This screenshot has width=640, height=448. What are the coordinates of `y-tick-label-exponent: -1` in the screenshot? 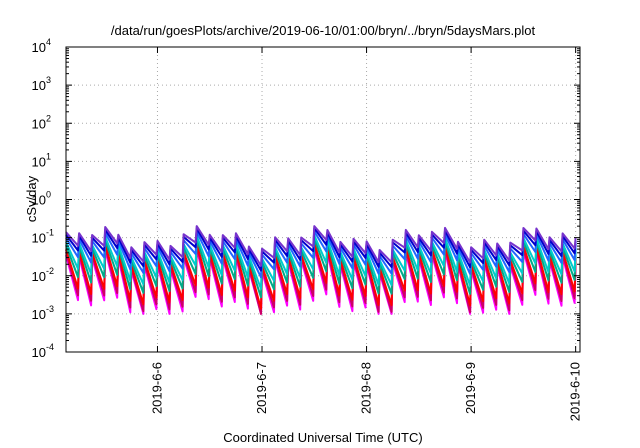 It's located at (50, 233).